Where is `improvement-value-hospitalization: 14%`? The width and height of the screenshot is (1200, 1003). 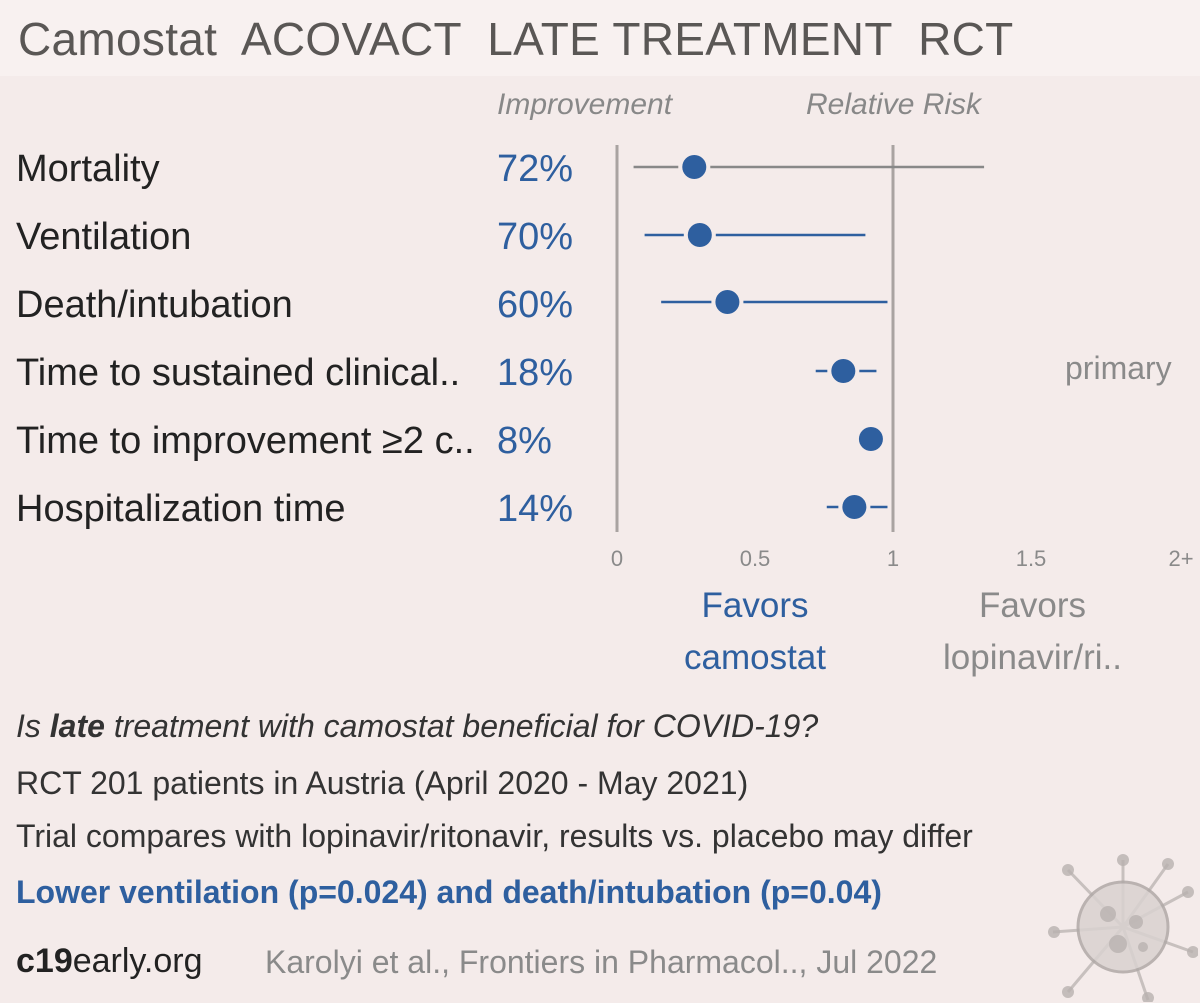
improvement-value-hospitalization: 14% is located at coordinates (535, 509).